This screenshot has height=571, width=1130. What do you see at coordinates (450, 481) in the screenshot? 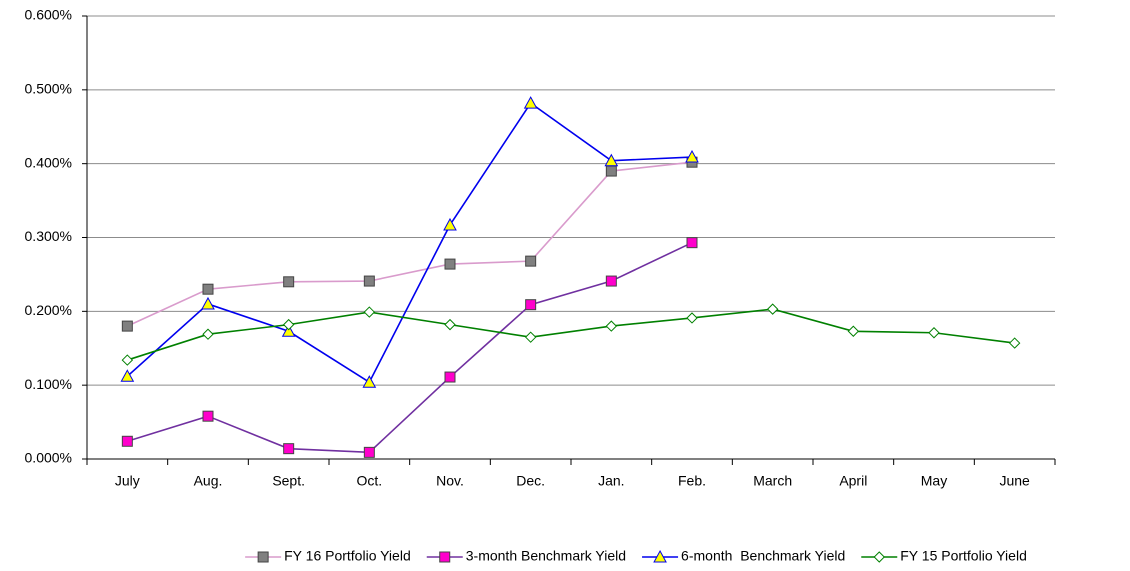
I see `x-tick-label: Nov.` at bounding box center [450, 481].